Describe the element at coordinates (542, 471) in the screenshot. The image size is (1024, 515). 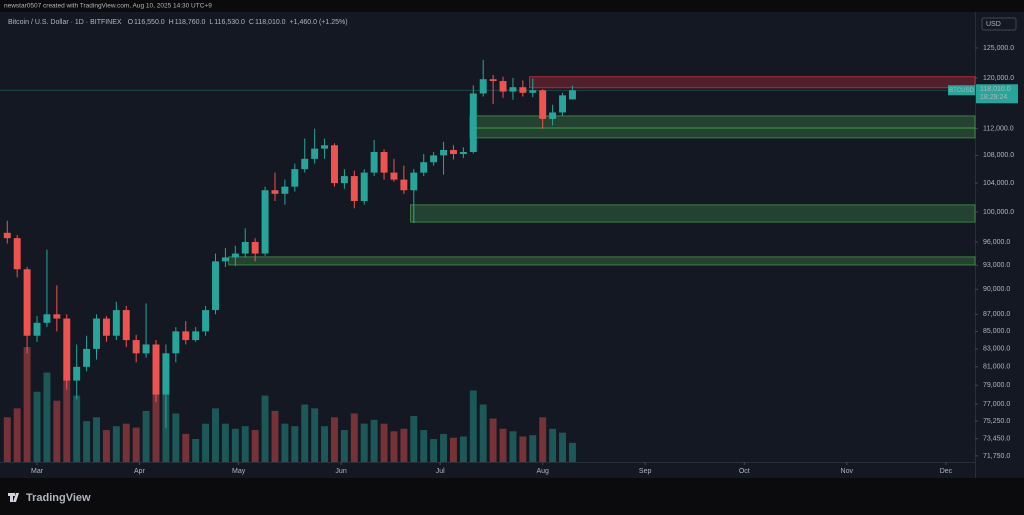
I see `x-tick-label: Aug` at that location.